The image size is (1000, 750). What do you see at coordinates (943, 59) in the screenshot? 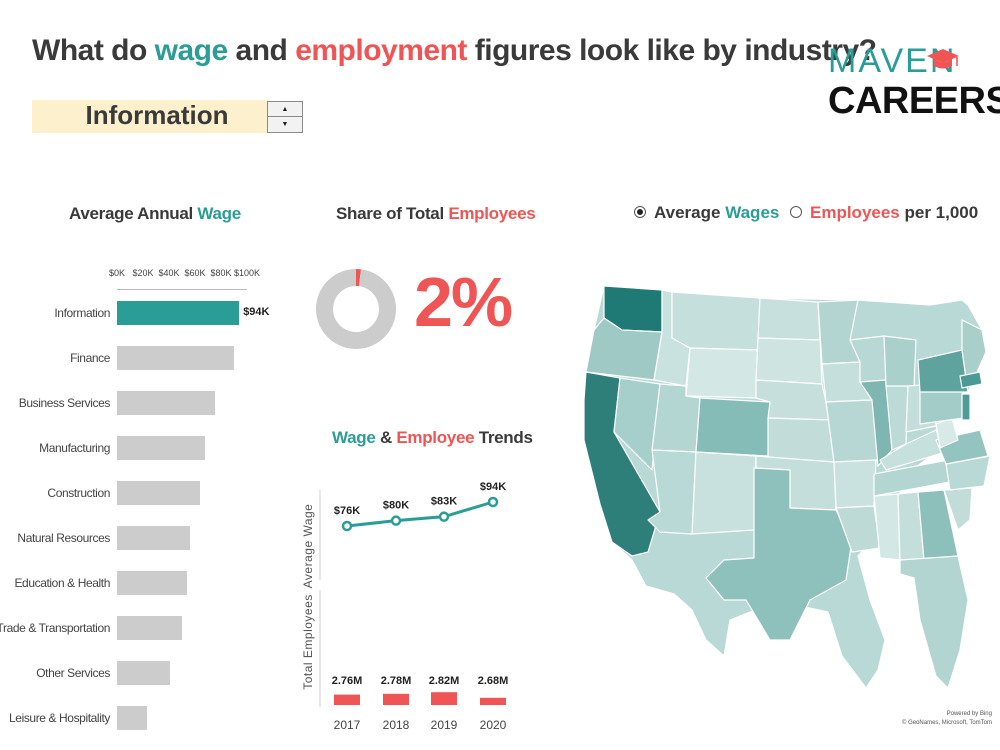
I see `graduation-cap-icon` at bounding box center [943, 59].